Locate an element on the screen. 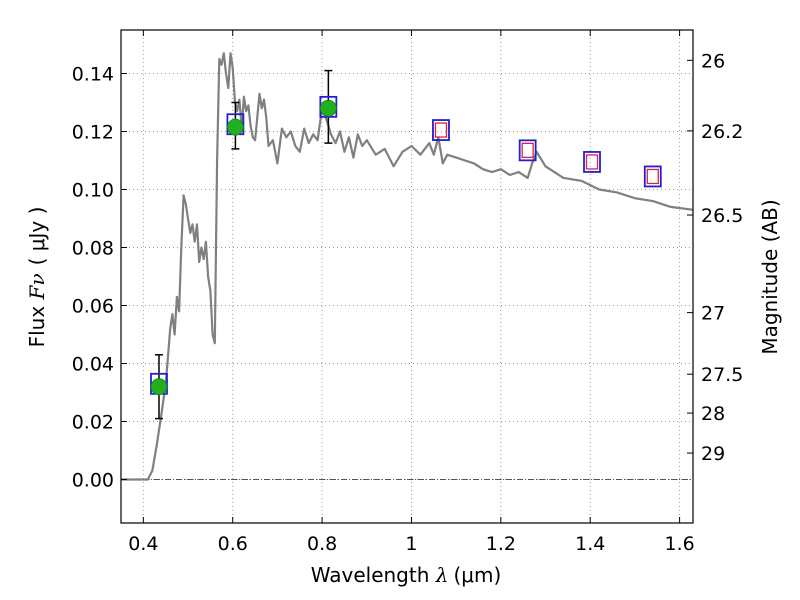 This screenshot has height=600, width=800. y-tick-label: 0.06 is located at coordinates (93, 307).